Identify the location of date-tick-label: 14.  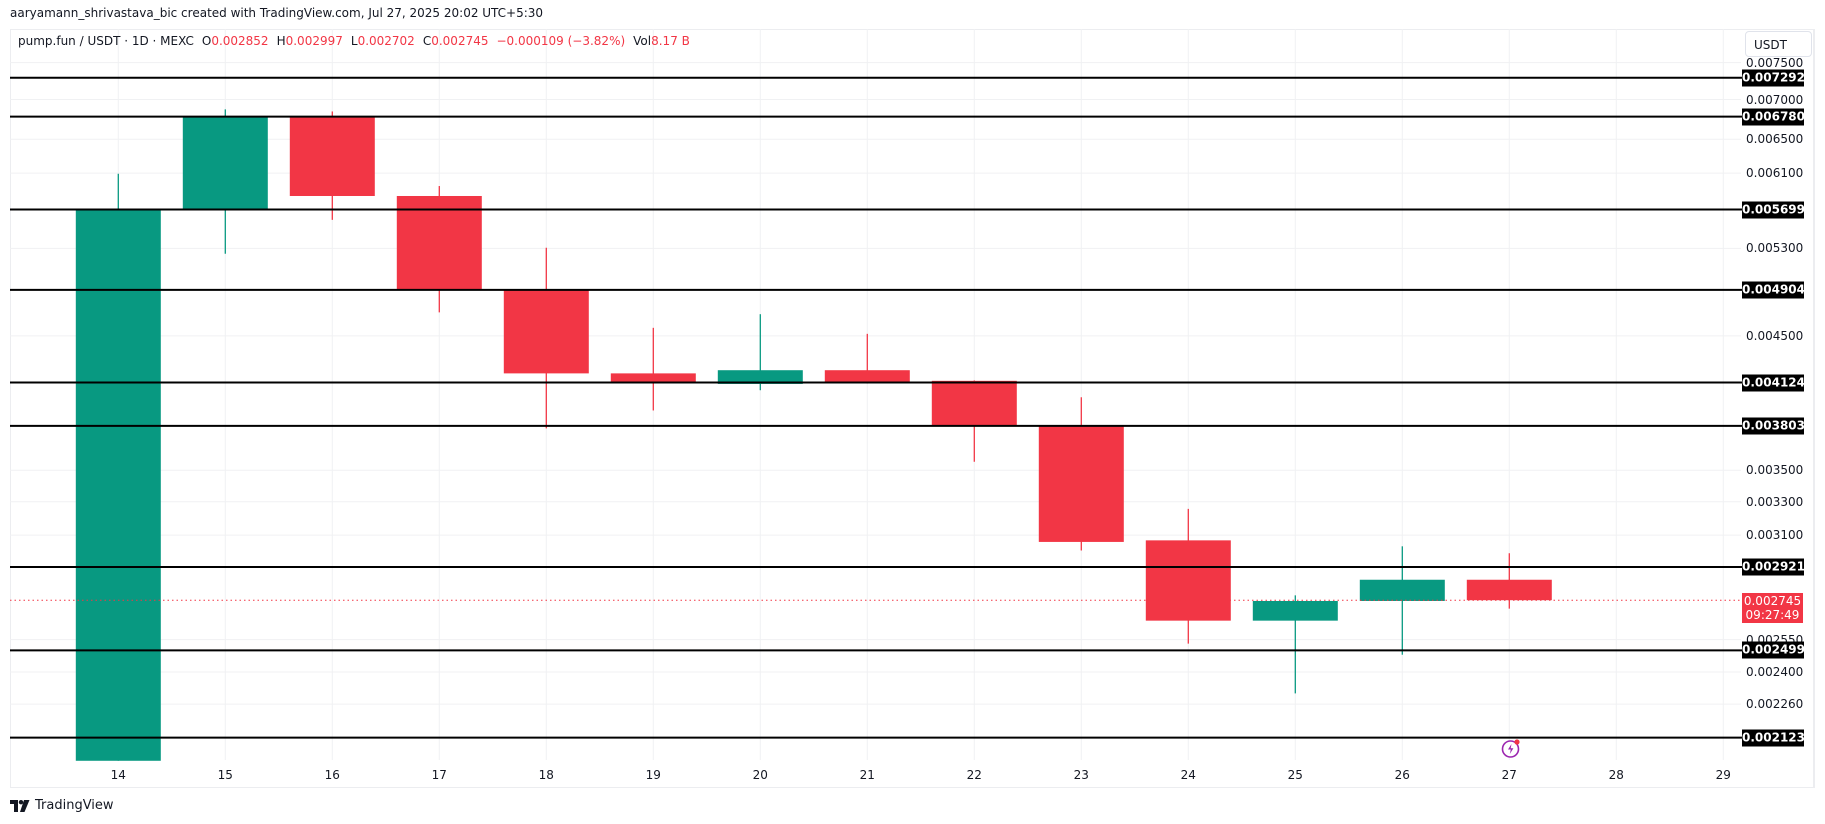
(118, 775).